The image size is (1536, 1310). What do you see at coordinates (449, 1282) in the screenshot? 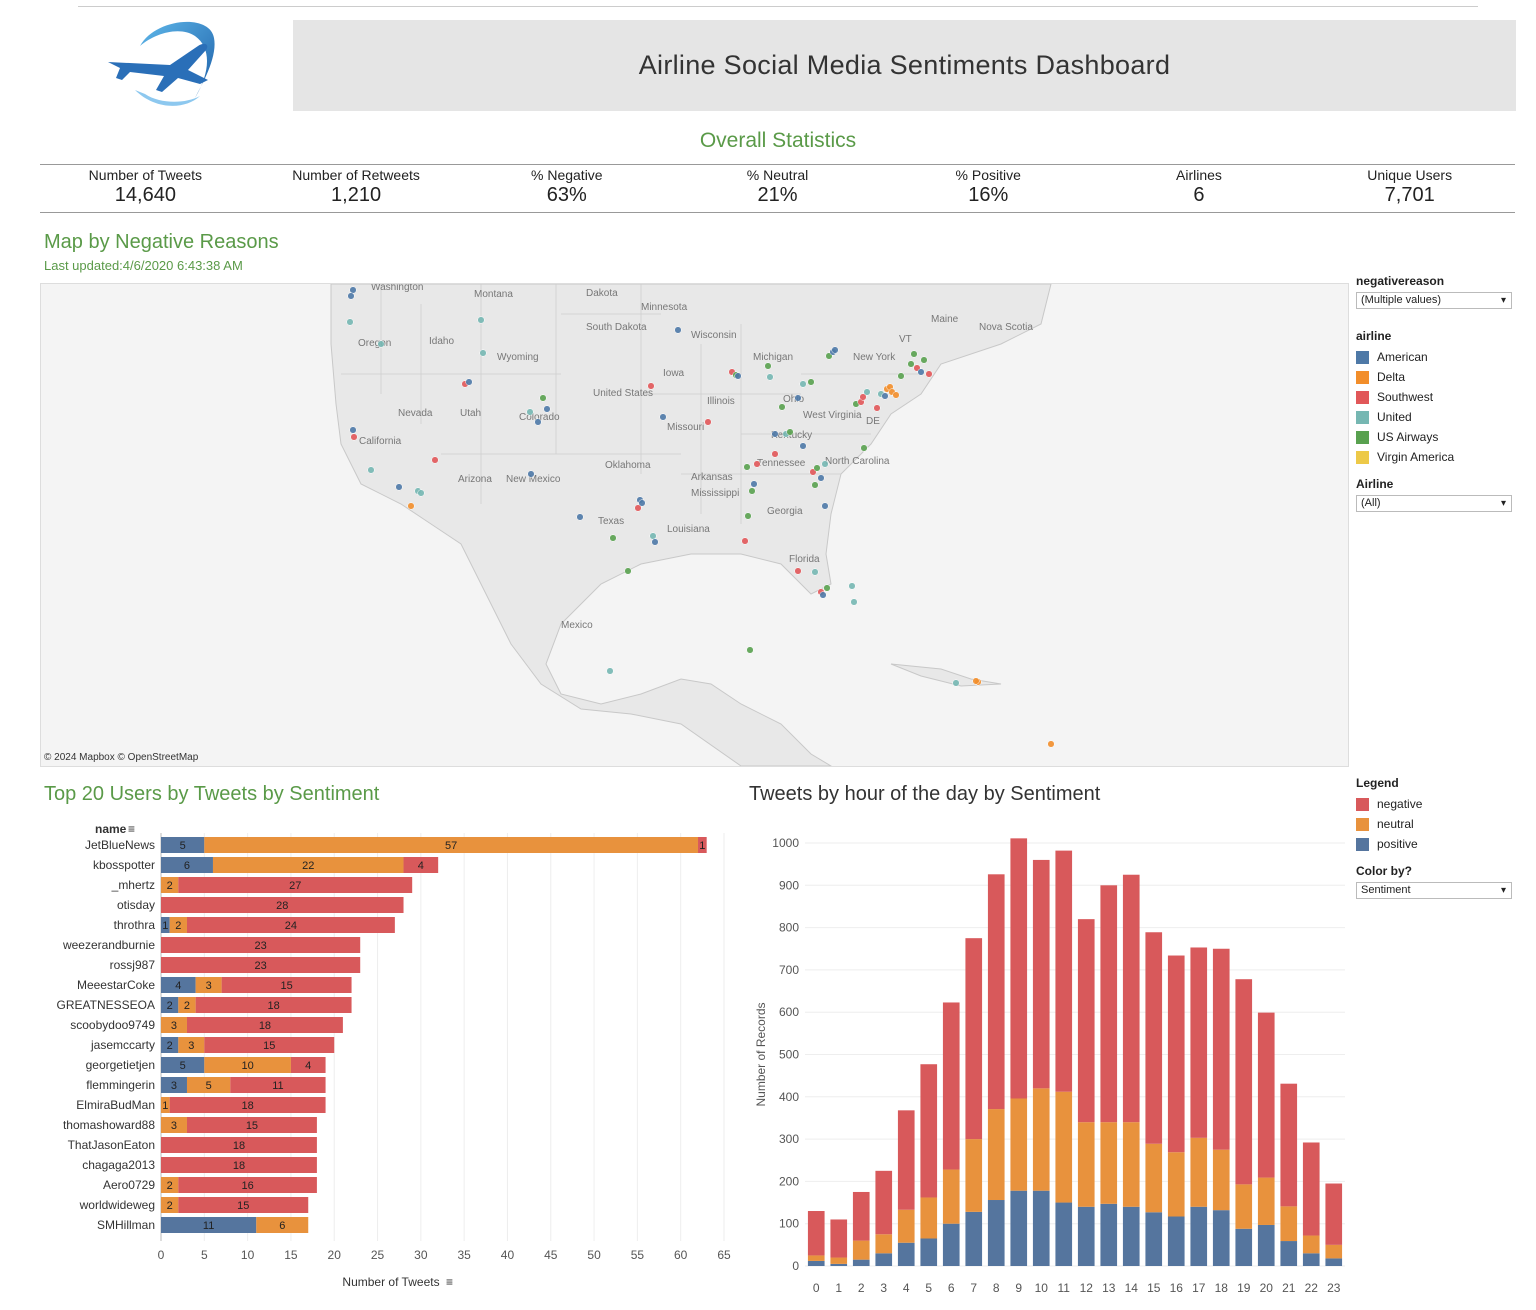
I see `sort-icon: ≡` at bounding box center [449, 1282].